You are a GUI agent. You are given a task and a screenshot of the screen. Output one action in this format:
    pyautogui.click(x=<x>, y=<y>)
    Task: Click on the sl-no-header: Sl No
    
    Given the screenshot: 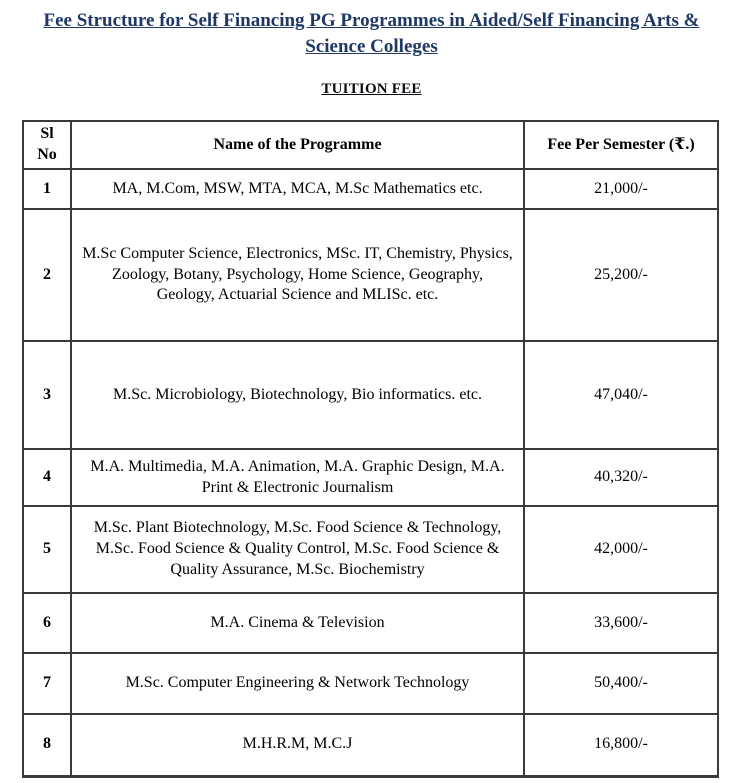 What is the action you would take?
    pyautogui.click(x=47, y=145)
    